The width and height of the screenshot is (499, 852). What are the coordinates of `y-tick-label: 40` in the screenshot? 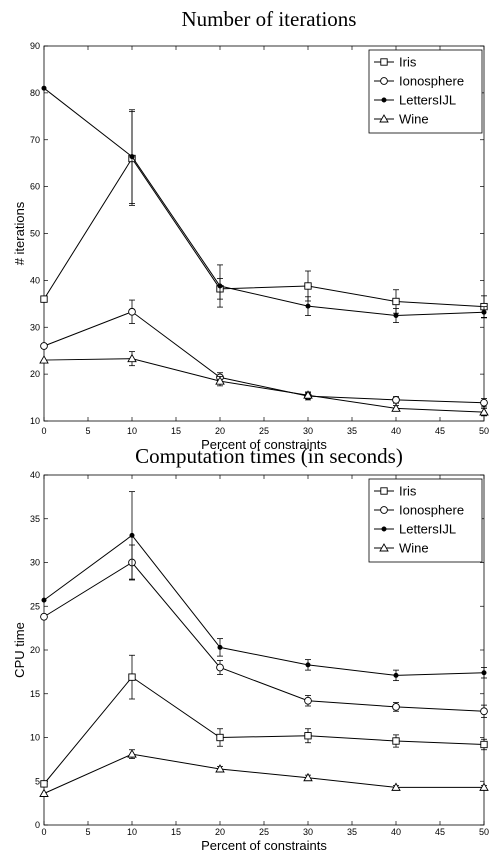 It's located at (35, 280).